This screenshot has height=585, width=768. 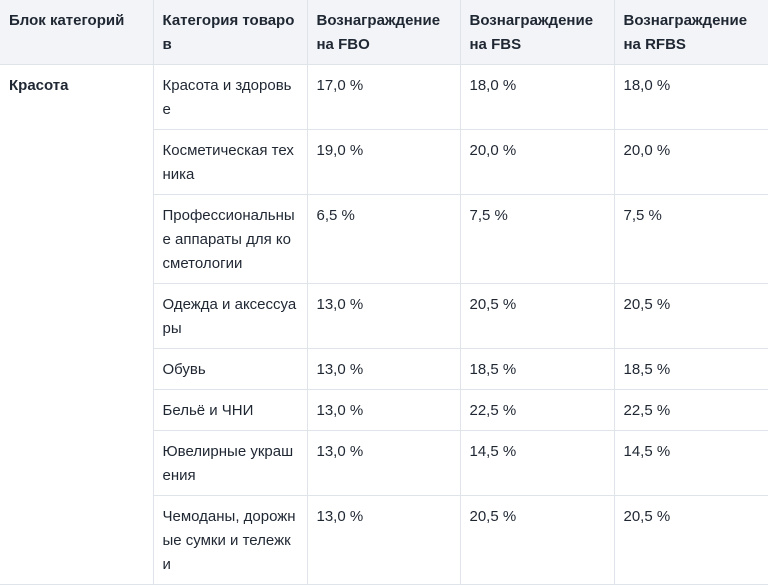 What do you see at coordinates (690, 410) in the screenshot?
I see `rfbs-cell: 22,5 %` at bounding box center [690, 410].